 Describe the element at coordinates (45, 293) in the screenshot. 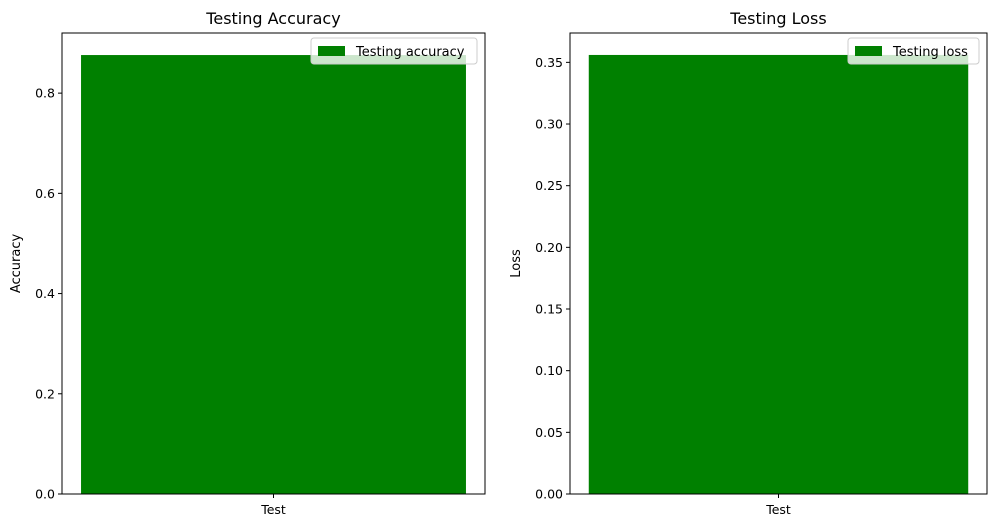

I see `y-tick-label: 0.4` at that location.